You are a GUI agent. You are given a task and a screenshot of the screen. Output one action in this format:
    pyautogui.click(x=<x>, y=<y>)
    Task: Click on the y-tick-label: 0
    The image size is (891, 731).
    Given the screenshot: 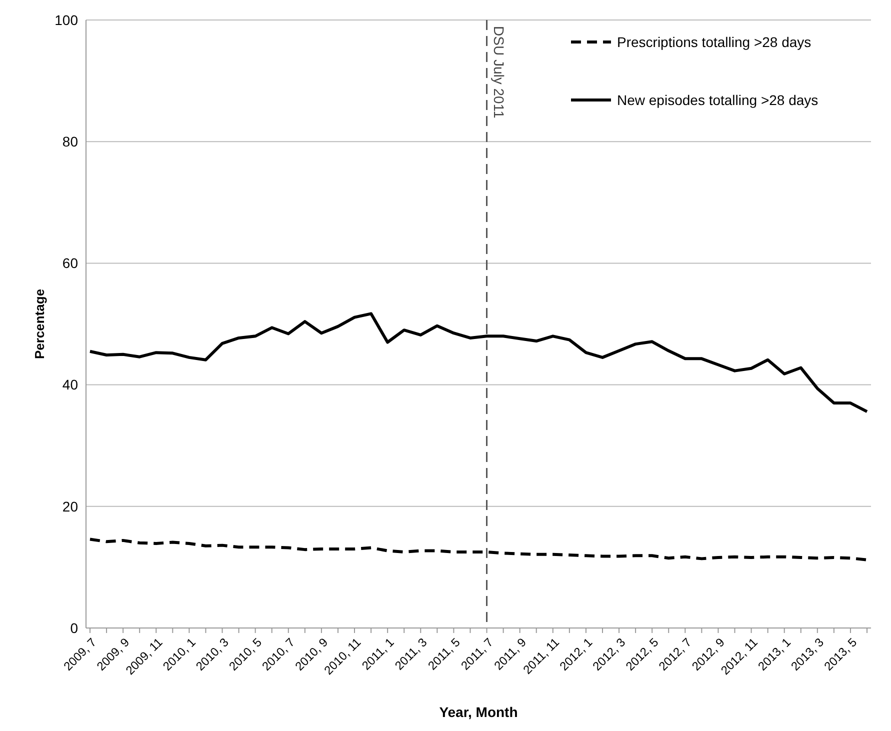 What is the action you would take?
    pyautogui.click(x=74, y=628)
    